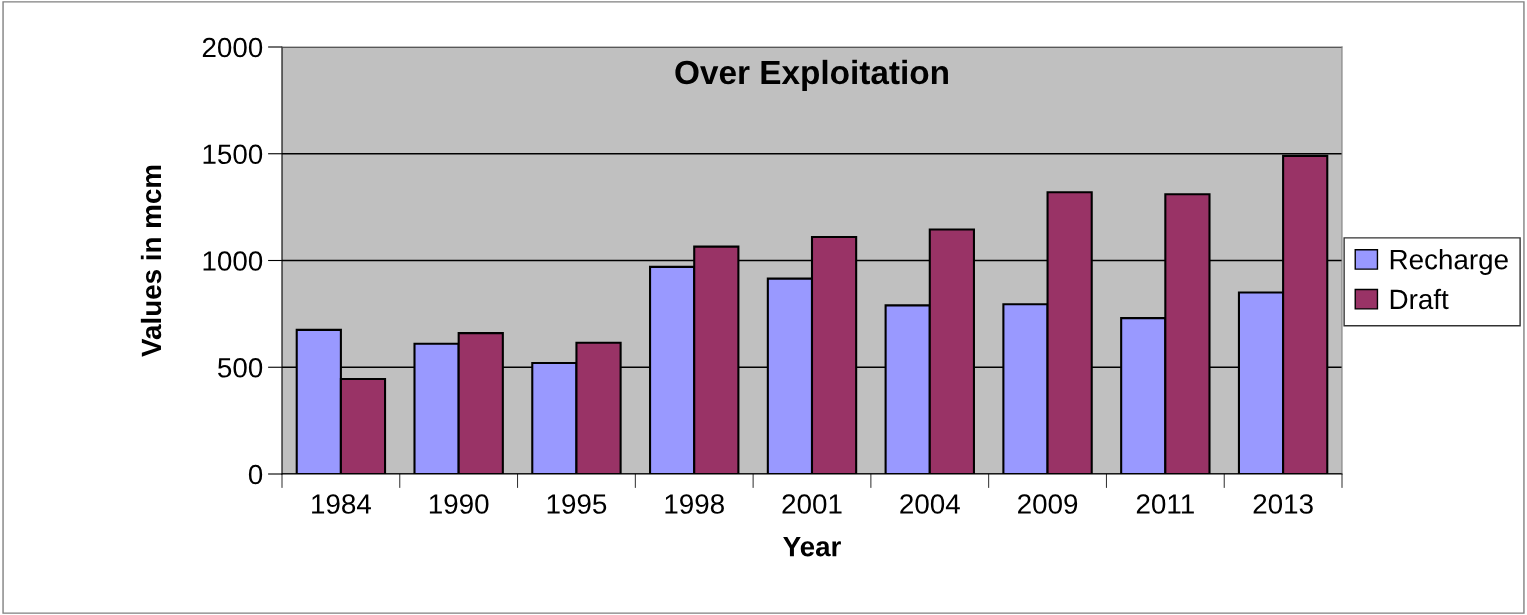  What do you see at coordinates (232, 47) in the screenshot?
I see `y-tick-label: 2000` at bounding box center [232, 47].